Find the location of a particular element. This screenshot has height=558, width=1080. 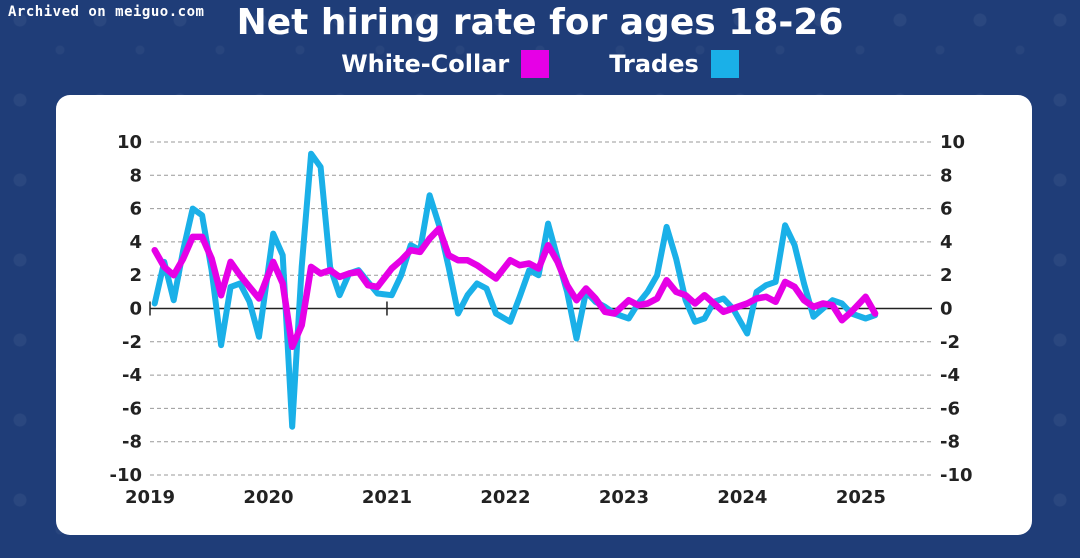

x-tick-label: 2024 is located at coordinates (742, 497).